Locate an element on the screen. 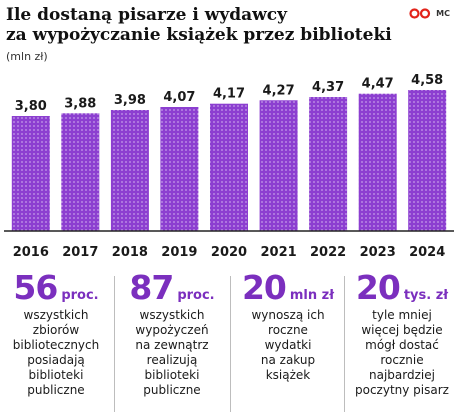  stat-desc-line: zbiorów is located at coordinates (56, 330).